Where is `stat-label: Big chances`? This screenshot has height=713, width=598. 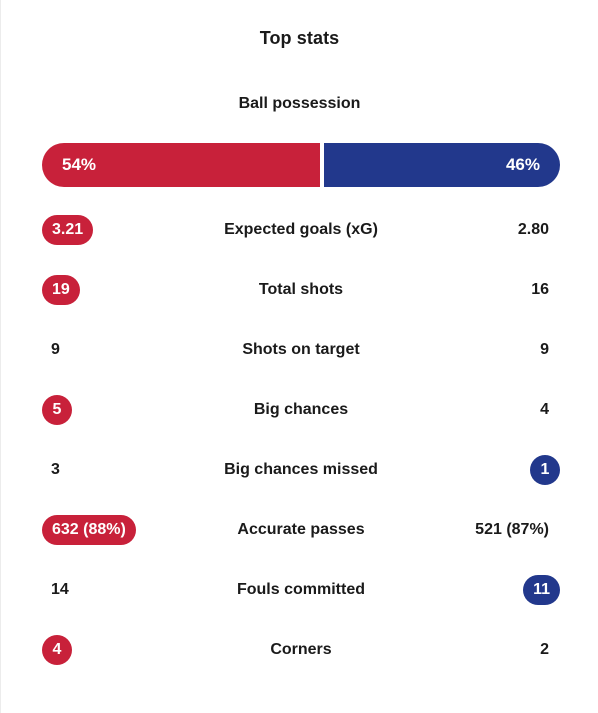
stat-label: Big chances is located at coordinates (301, 409).